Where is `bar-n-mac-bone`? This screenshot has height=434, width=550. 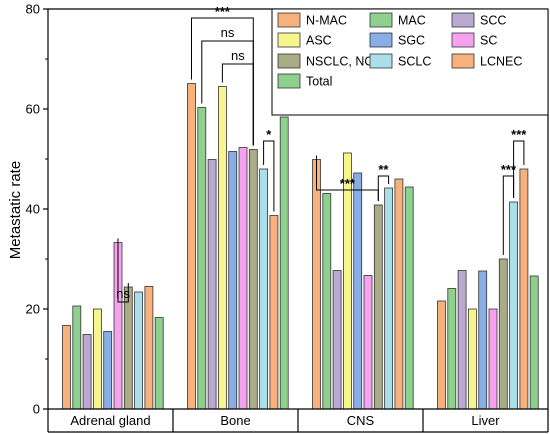 bar-n-mac-bone is located at coordinates (191, 246).